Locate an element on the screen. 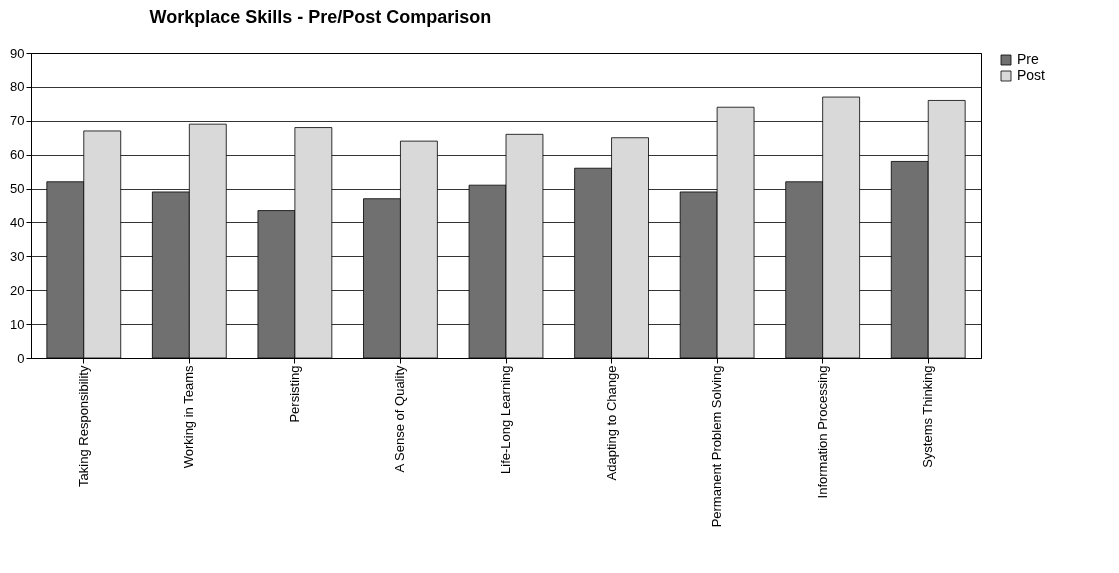 This screenshot has height=573, width=1119. y-tick-label: 10 is located at coordinates (17, 324).